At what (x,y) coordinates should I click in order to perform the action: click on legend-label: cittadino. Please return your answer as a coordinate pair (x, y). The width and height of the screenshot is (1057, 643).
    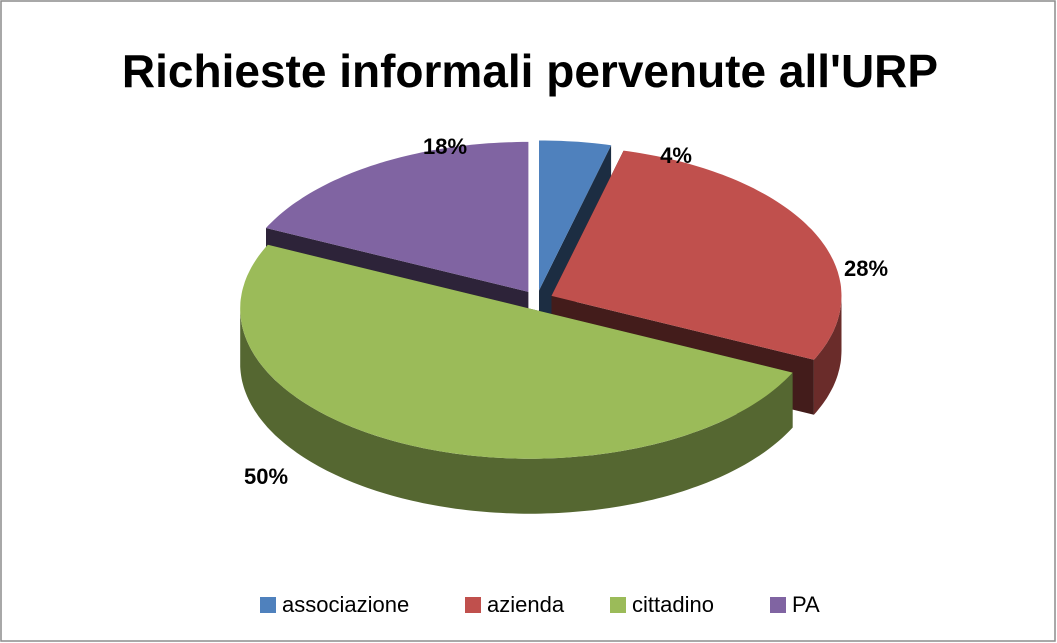
    Looking at the image, I should click on (673, 604).